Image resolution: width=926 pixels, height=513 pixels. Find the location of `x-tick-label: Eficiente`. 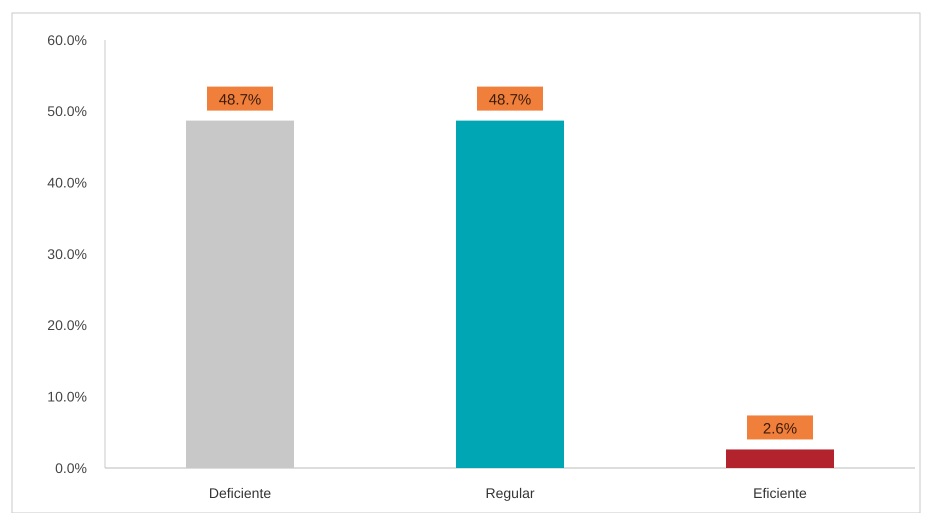

x-tick-label: Eficiente is located at coordinates (780, 493).